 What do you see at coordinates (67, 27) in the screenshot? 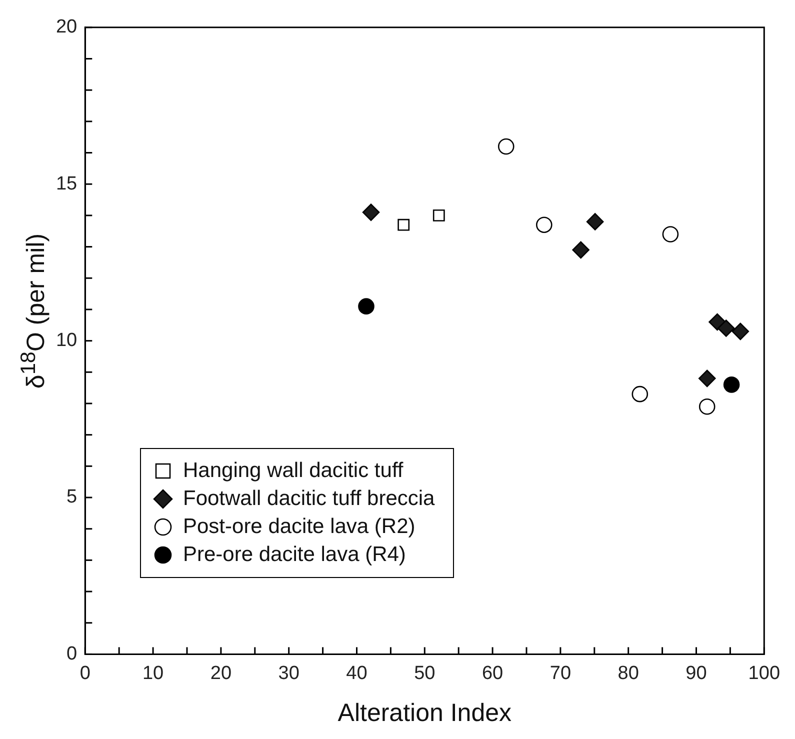
I see `y-tick-label: 20` at bounding box center [67, 27].